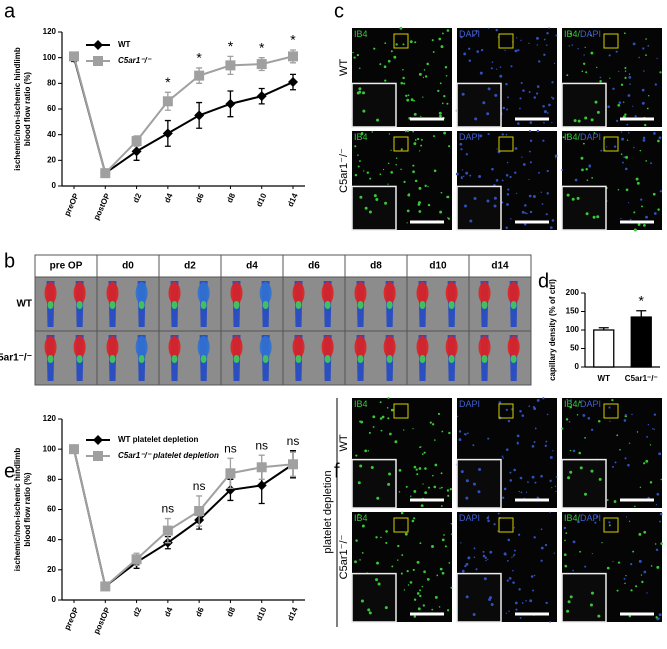  I want to click on annotation: ns, so click(230, 448).